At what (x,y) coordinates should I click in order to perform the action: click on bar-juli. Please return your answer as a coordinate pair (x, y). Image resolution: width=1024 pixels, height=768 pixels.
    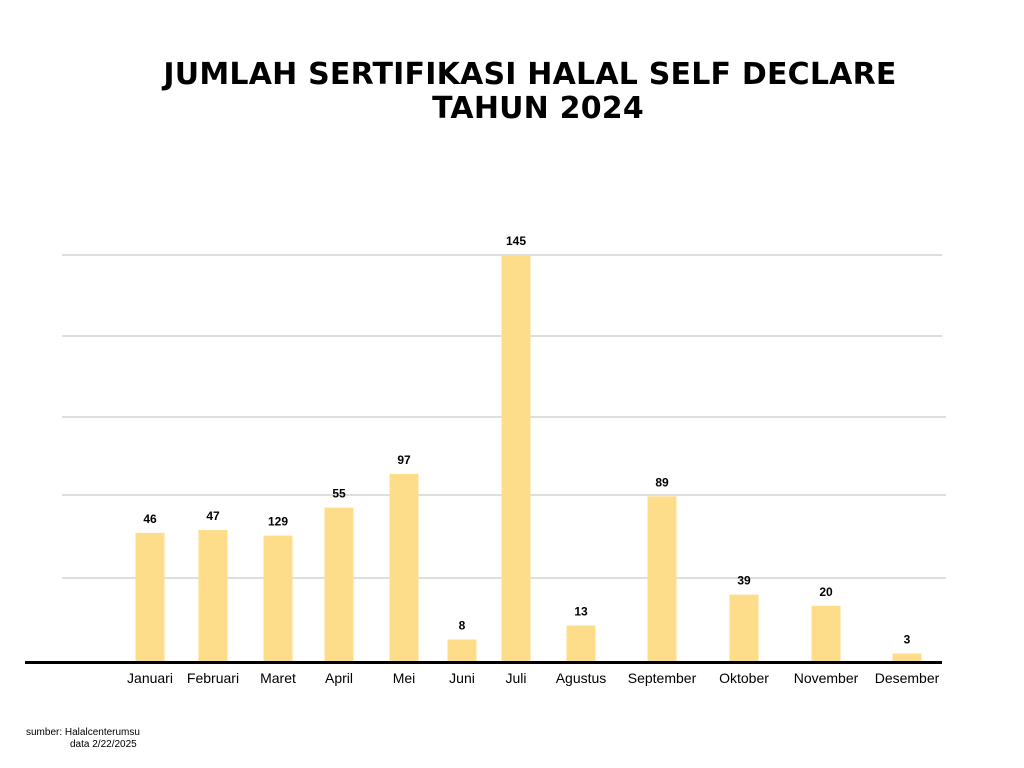
    Looking at the image, I should click on (516, 458).